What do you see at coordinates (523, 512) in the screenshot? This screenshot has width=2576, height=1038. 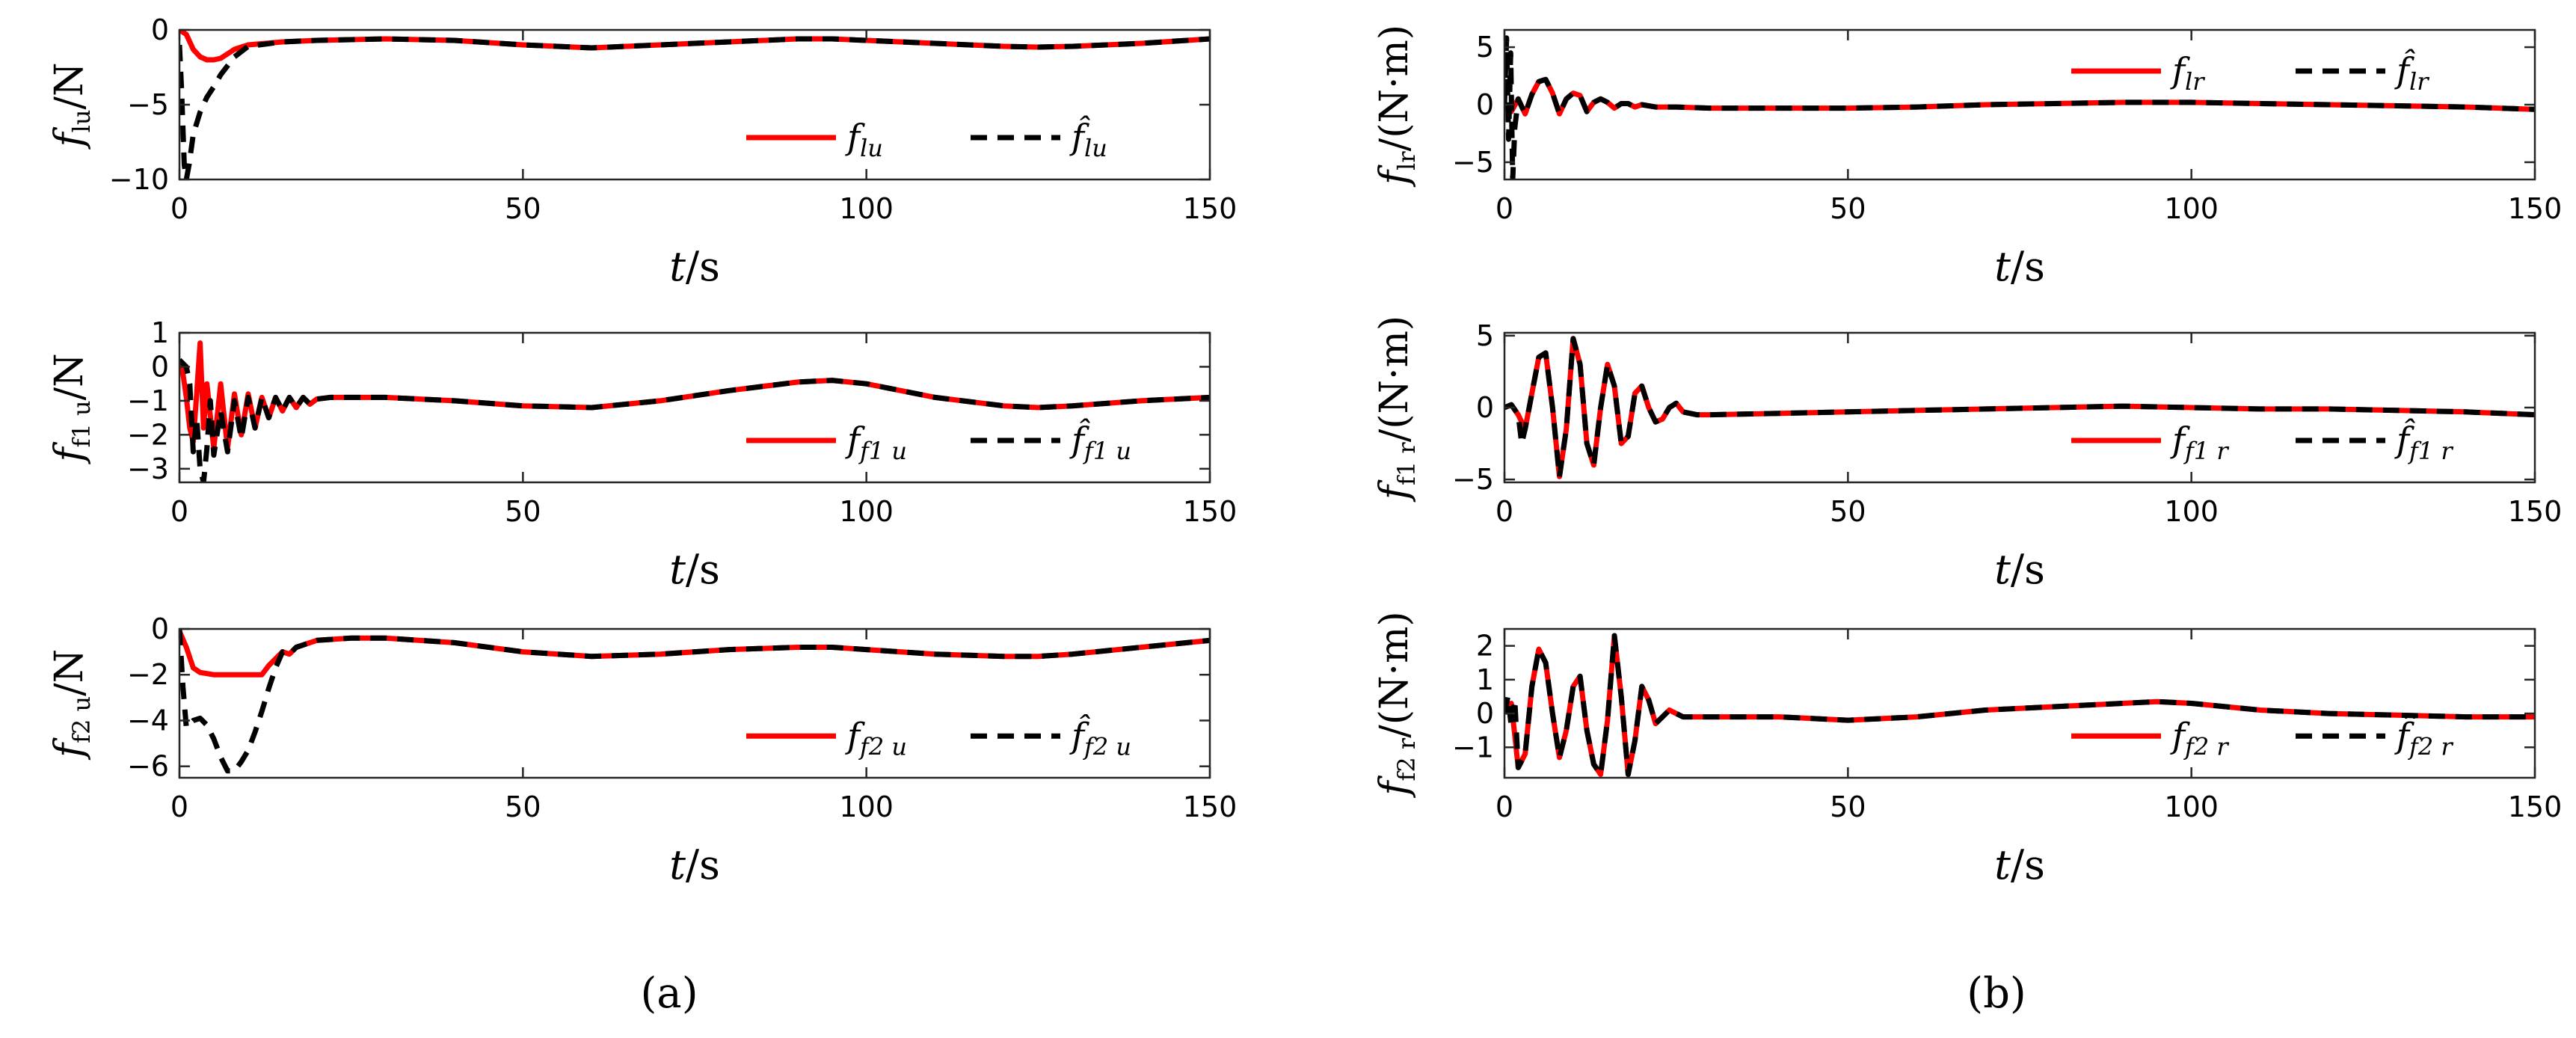 I see `x-tick-label-a2-1: 50` at bounding box center [523, 512].